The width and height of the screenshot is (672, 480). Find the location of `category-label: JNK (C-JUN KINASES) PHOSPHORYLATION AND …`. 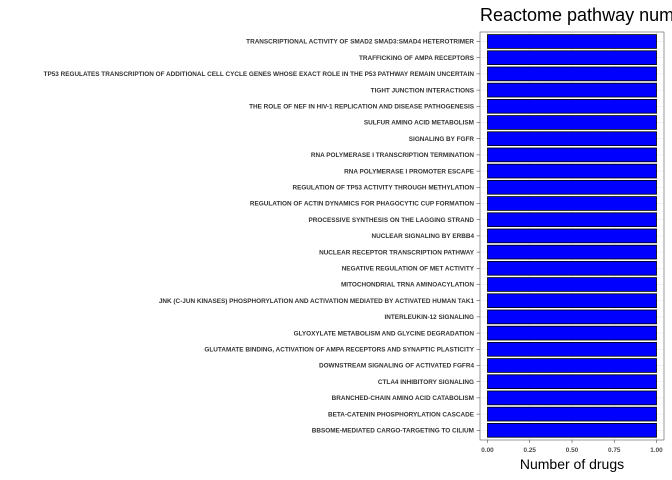

category-label: JNK (C-JUN KINASES) PHOSPHORYLATION AND … is located at coordinates (317, 301).